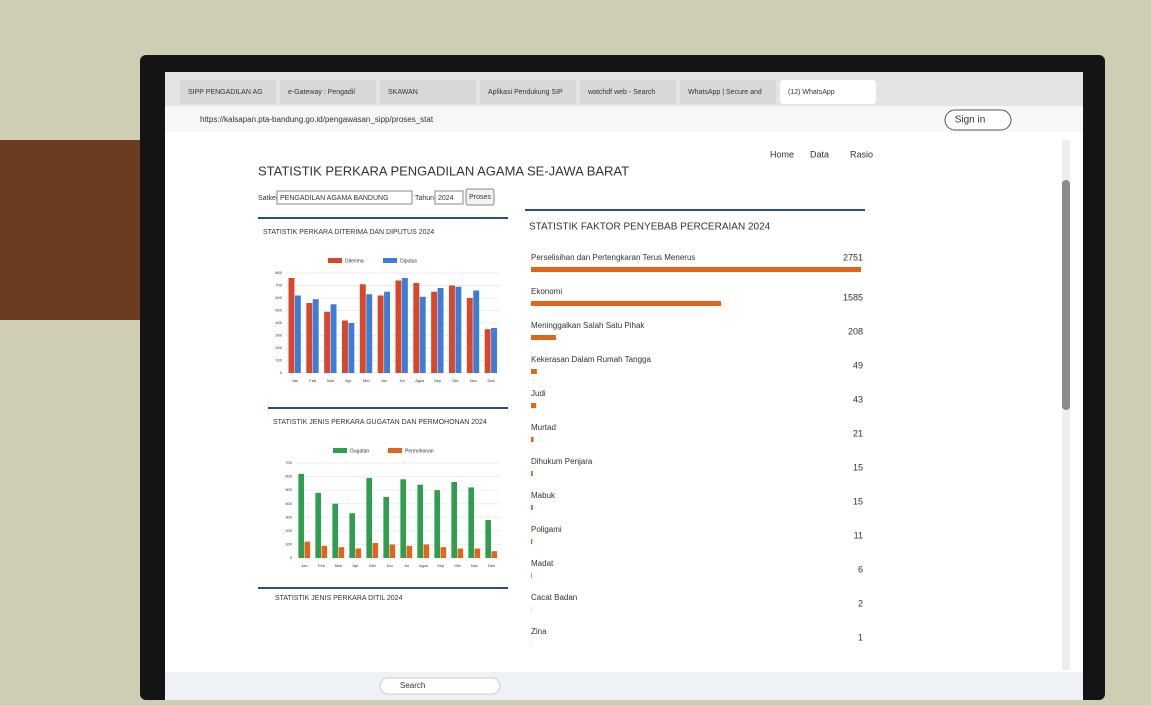 This screenshot has height=705, width=1151. Describe the element at coordinates (858, 399) in the screenshot. I see `value-label: 43` at that location.